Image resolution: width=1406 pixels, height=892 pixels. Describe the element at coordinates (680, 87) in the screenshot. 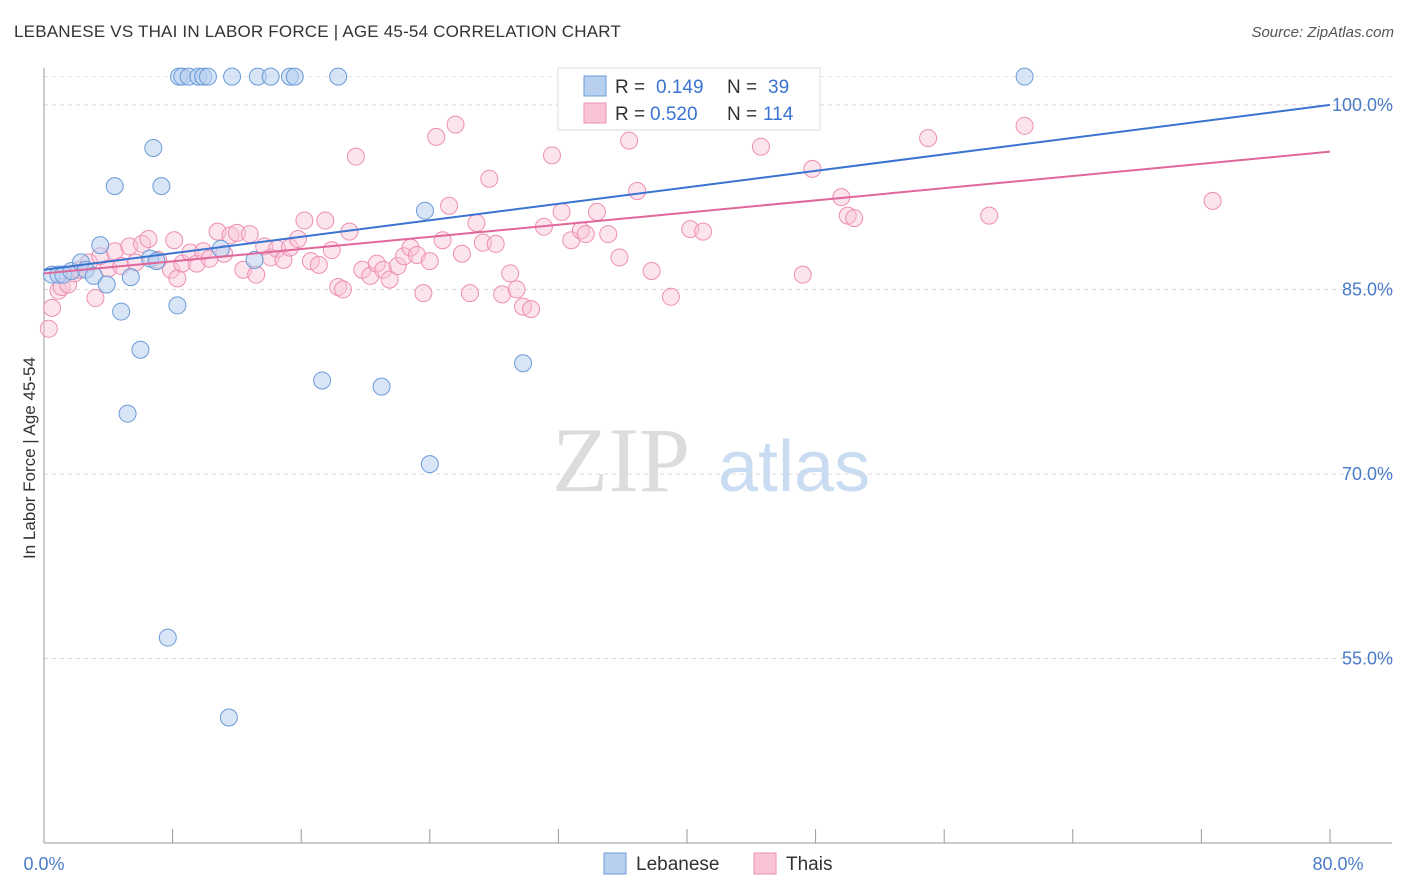

I see `legend-r-value-lebanese: 0.149` at that location.